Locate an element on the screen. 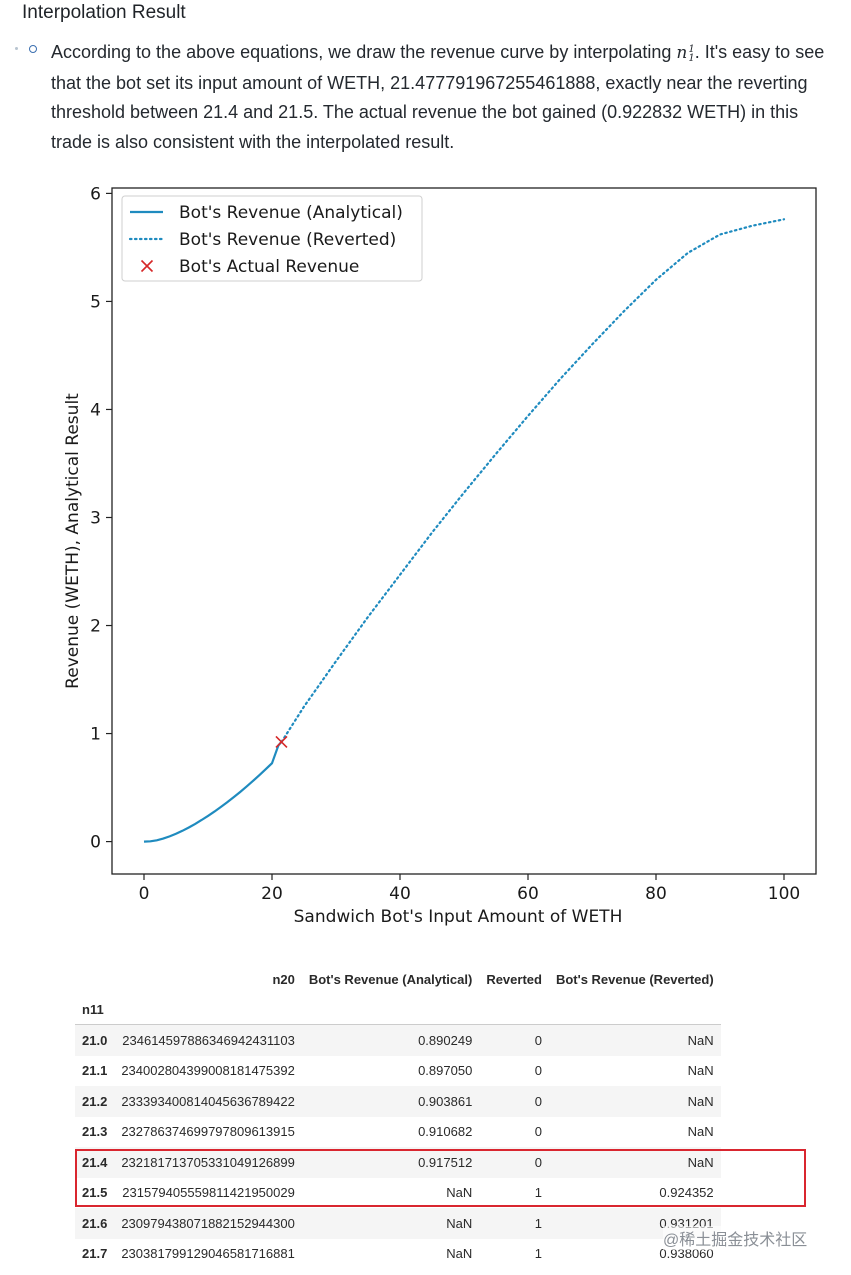  table-header-corner is located at coordinates (94, 979).